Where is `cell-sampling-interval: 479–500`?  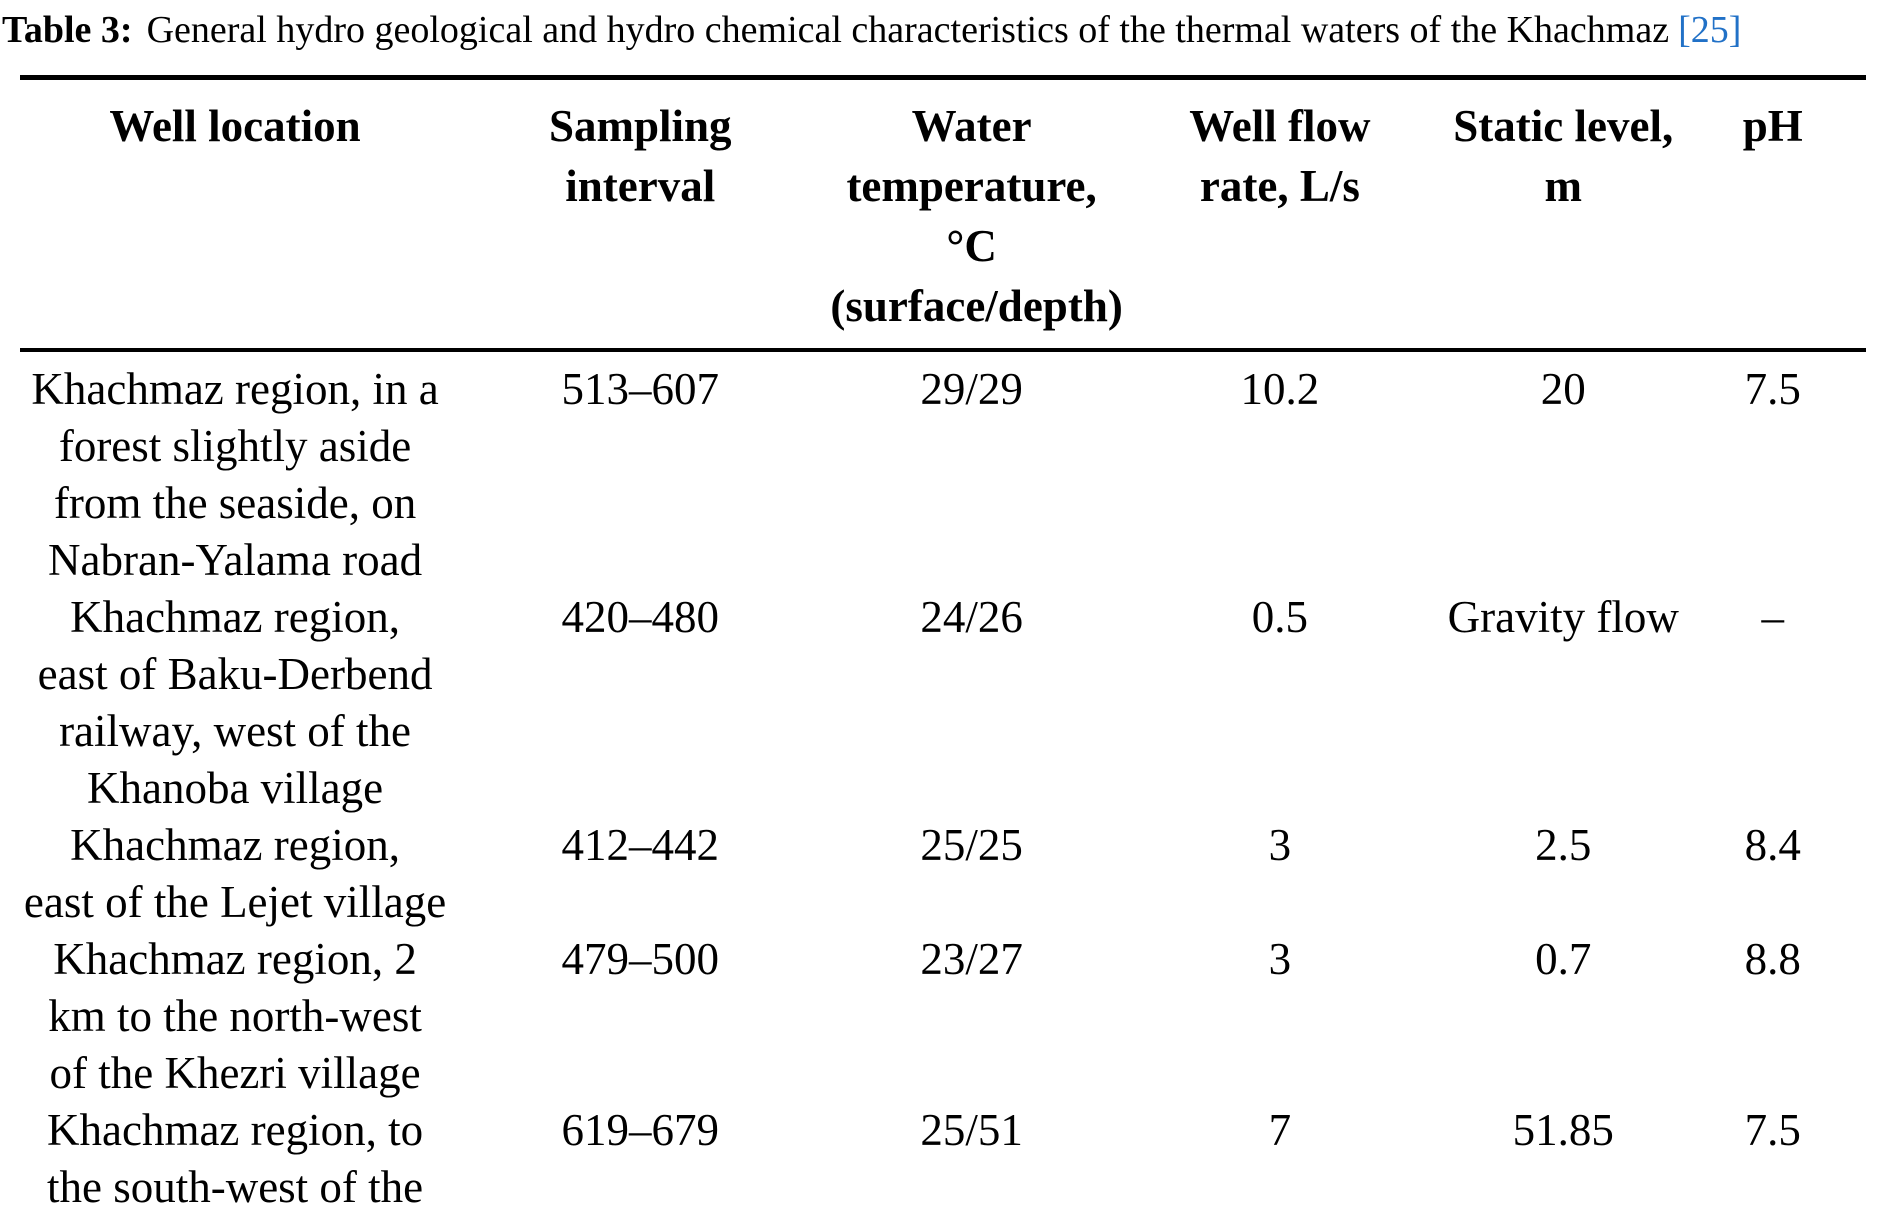
cell-sampling-interval: 479–500 is located at coordinates (640, 959).